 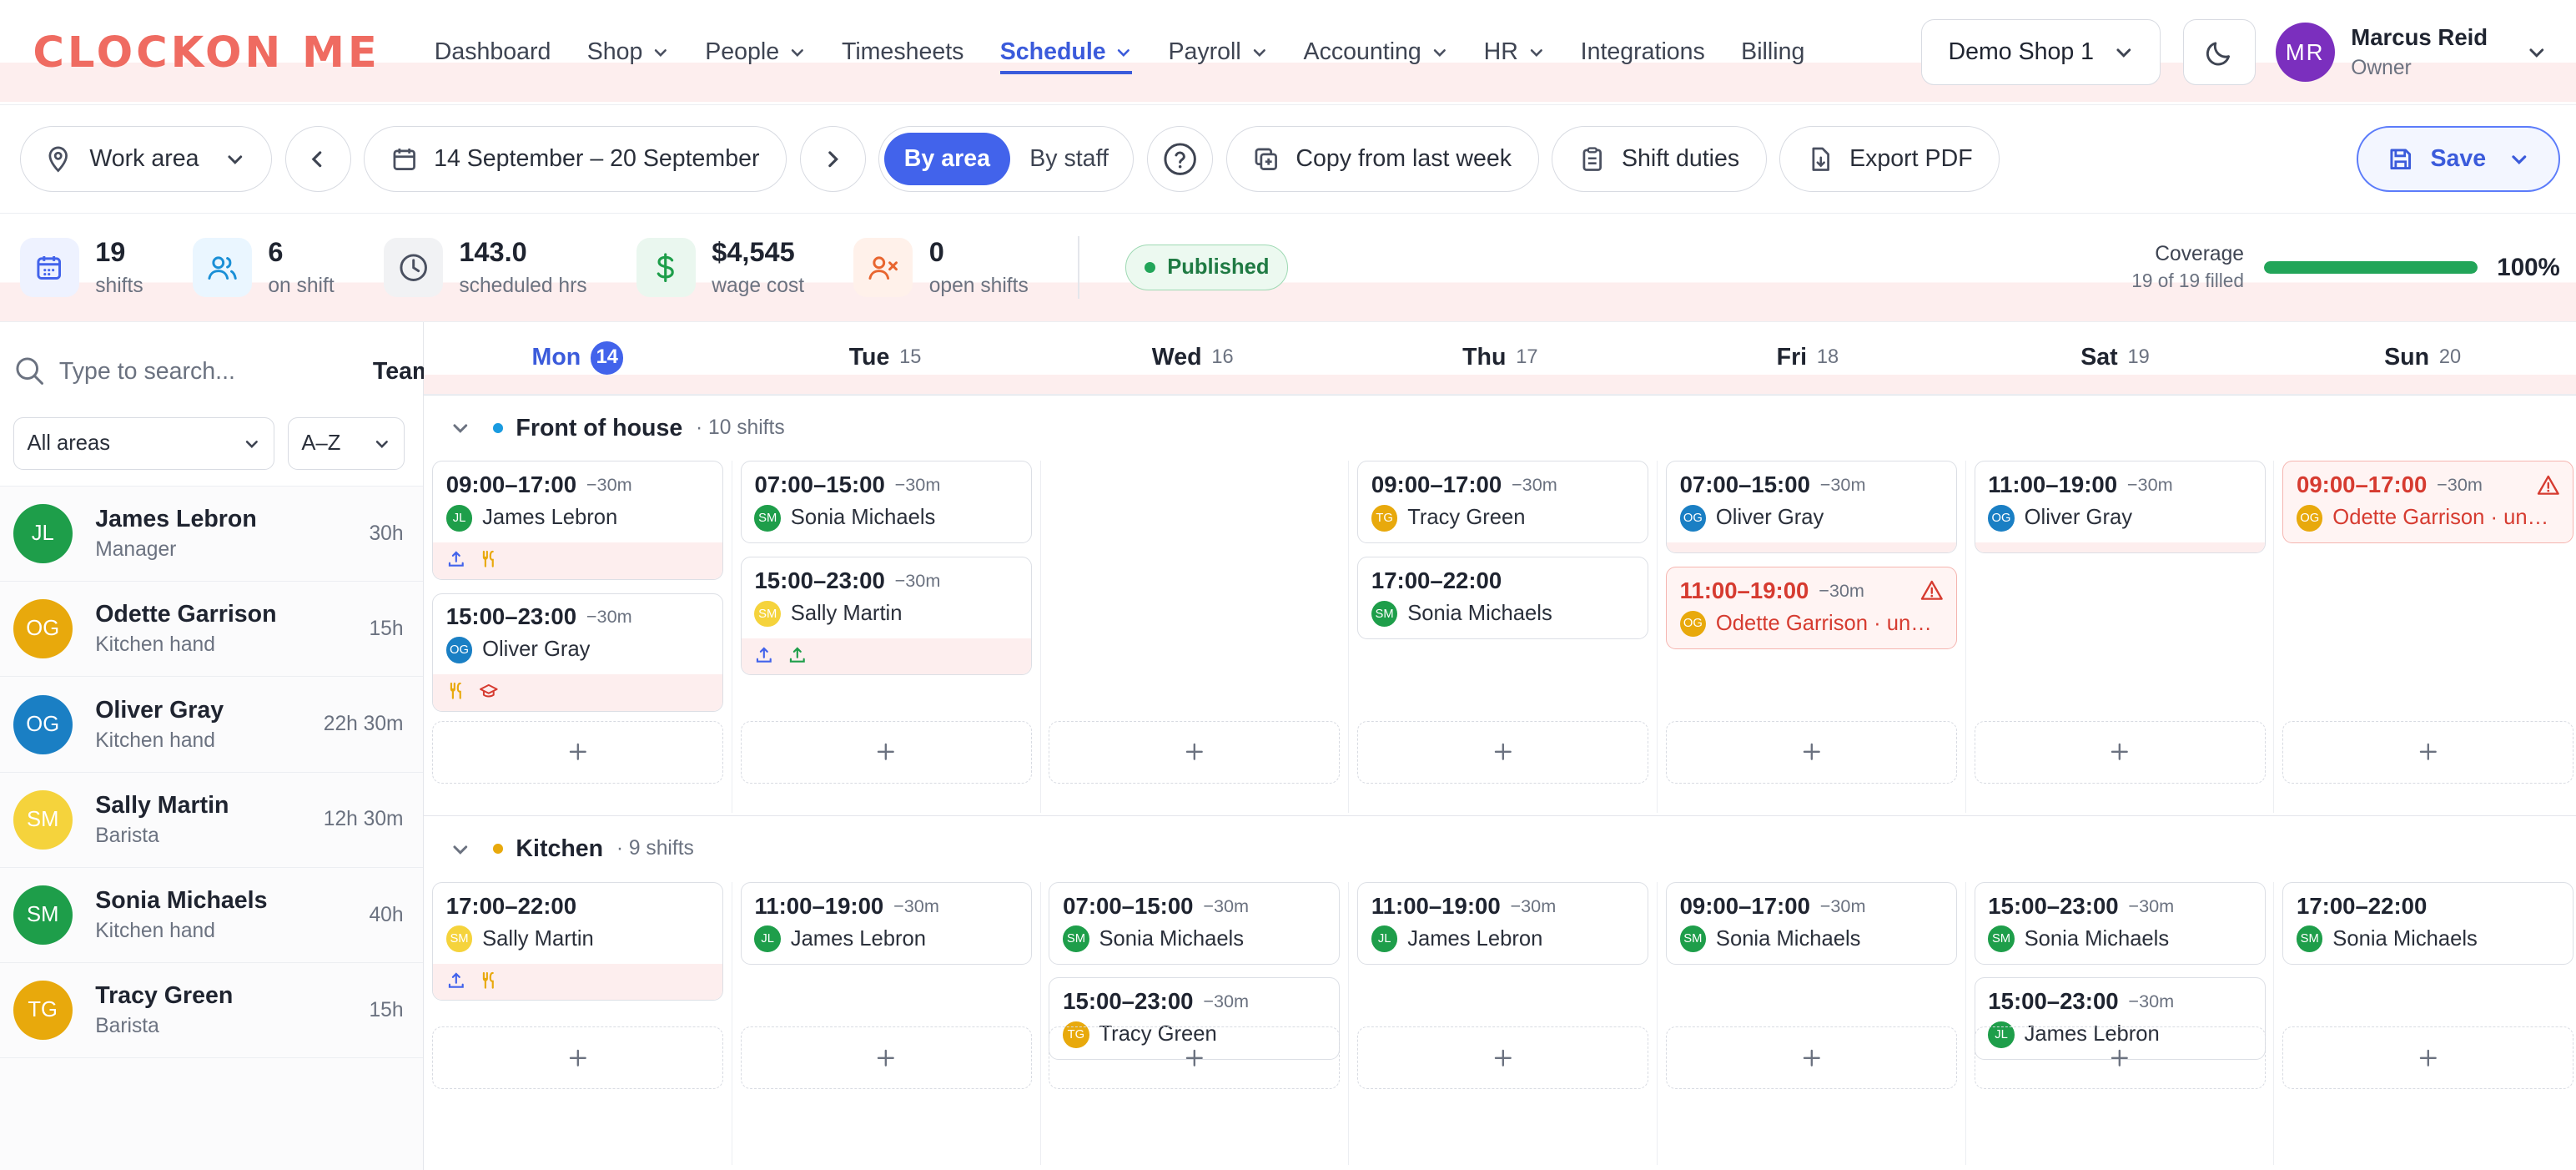 I want to click on view-by-staff-button: By staff, so click(x=1069, y=159).